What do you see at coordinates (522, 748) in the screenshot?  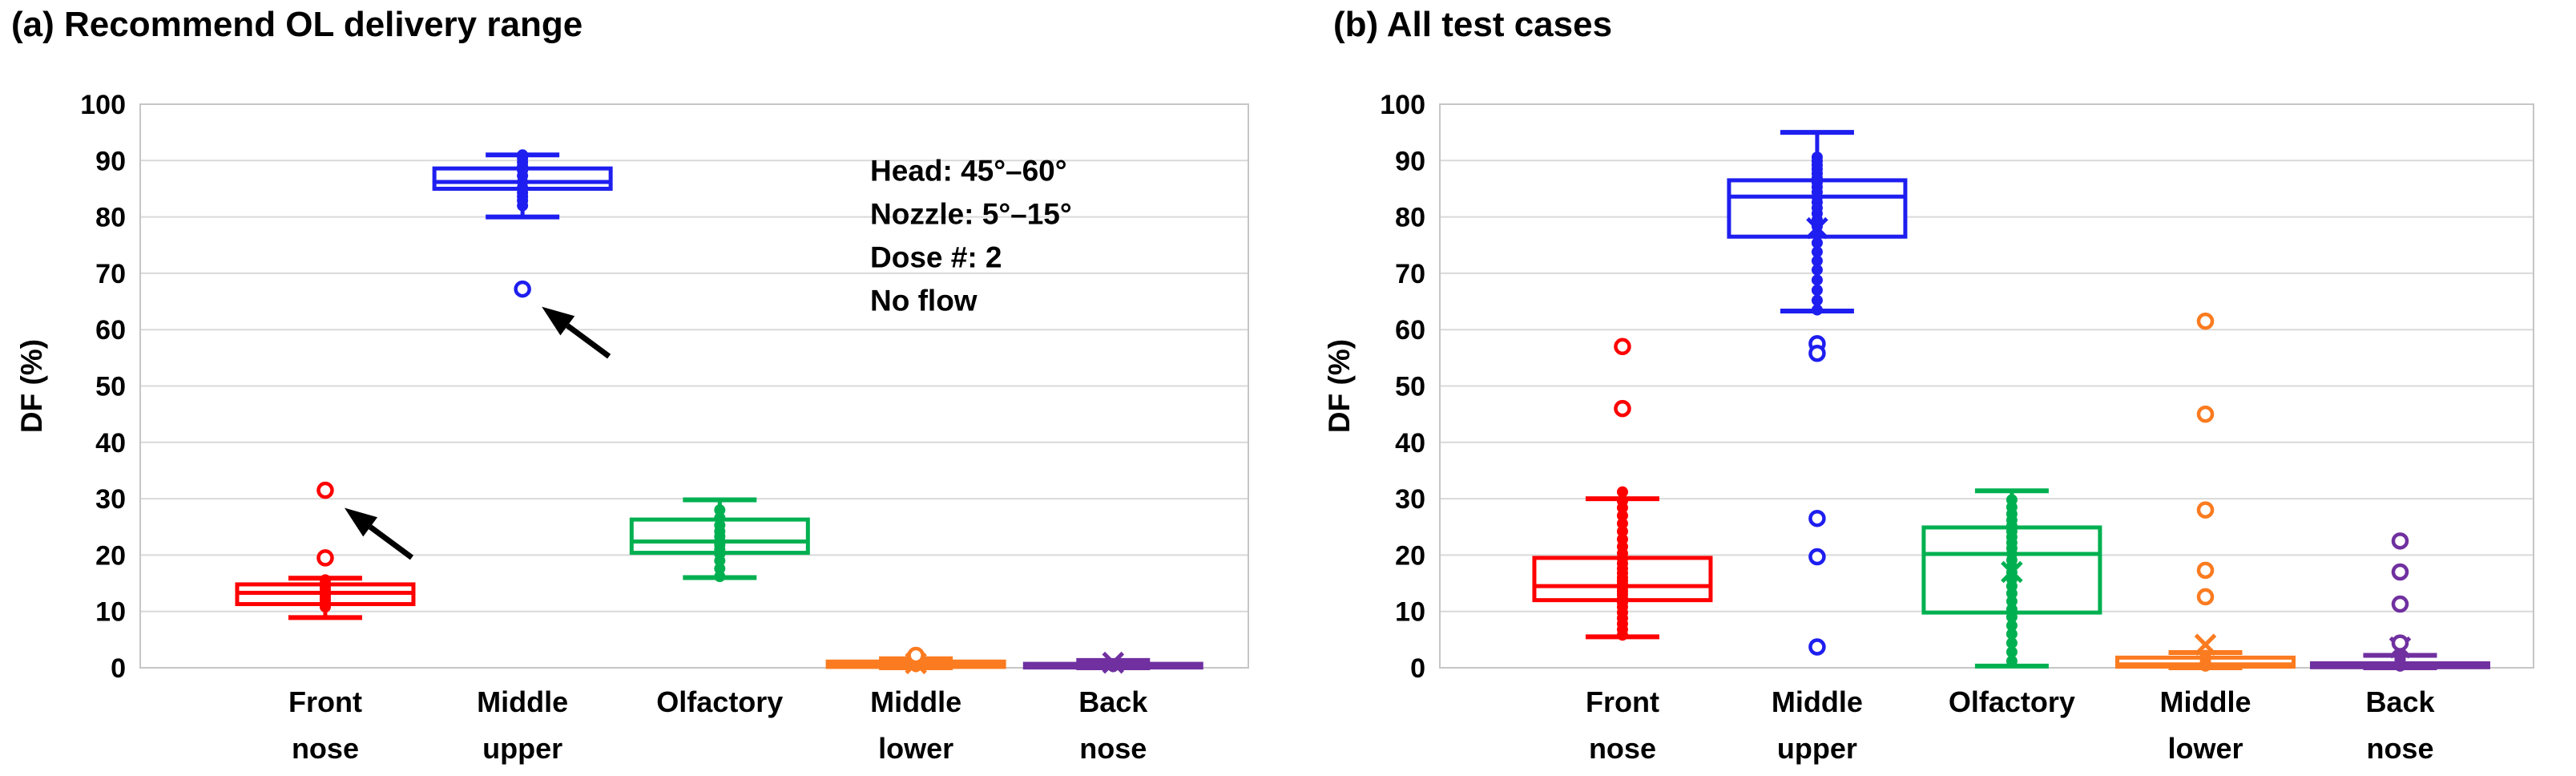 I see `category-label: upper` at bounding box center [522, 748].